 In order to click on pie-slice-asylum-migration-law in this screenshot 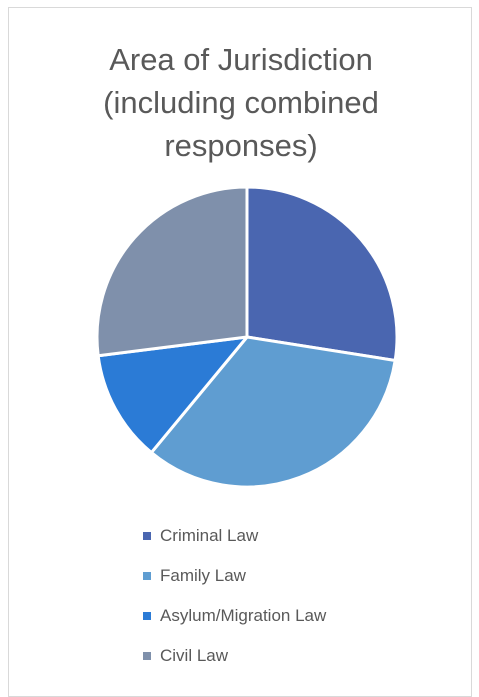, I will do `click(172, 395)`.